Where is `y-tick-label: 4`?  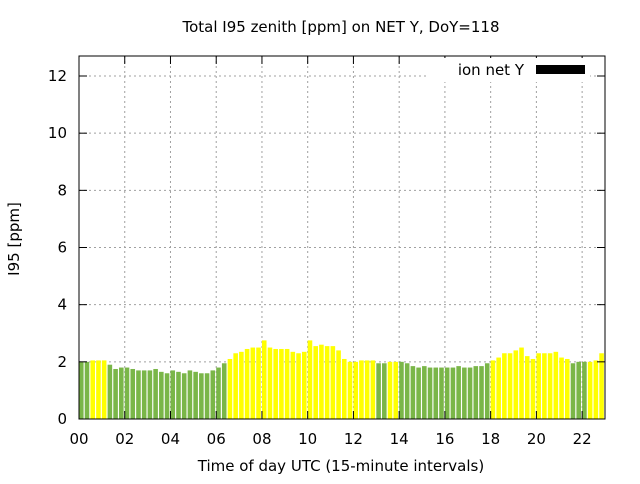
y-tick-label: 4 is located at coordinates (62, 305).